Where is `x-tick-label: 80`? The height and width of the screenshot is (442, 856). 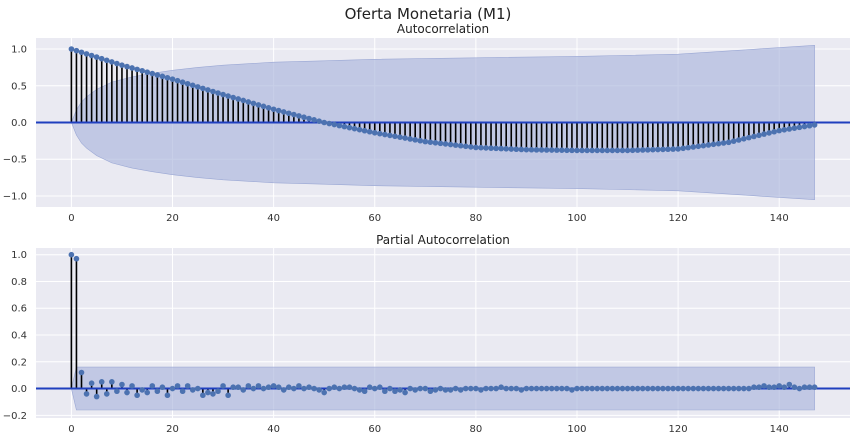
x-tick-label: 80 is located at coordinates (475, 429).